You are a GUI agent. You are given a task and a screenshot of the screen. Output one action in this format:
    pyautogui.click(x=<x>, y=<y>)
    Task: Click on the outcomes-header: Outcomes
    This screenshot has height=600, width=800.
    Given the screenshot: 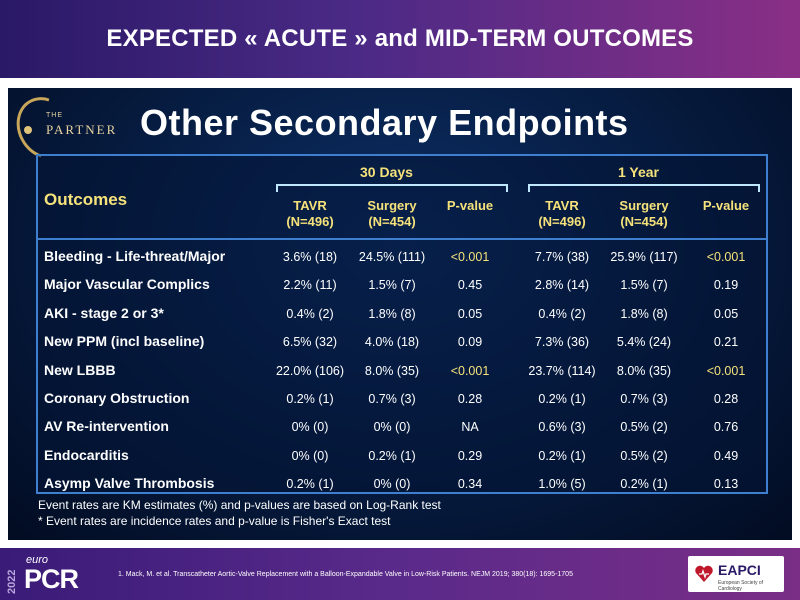 What is the action you would take?
    pyautogui.click(x=86, y=199)
    